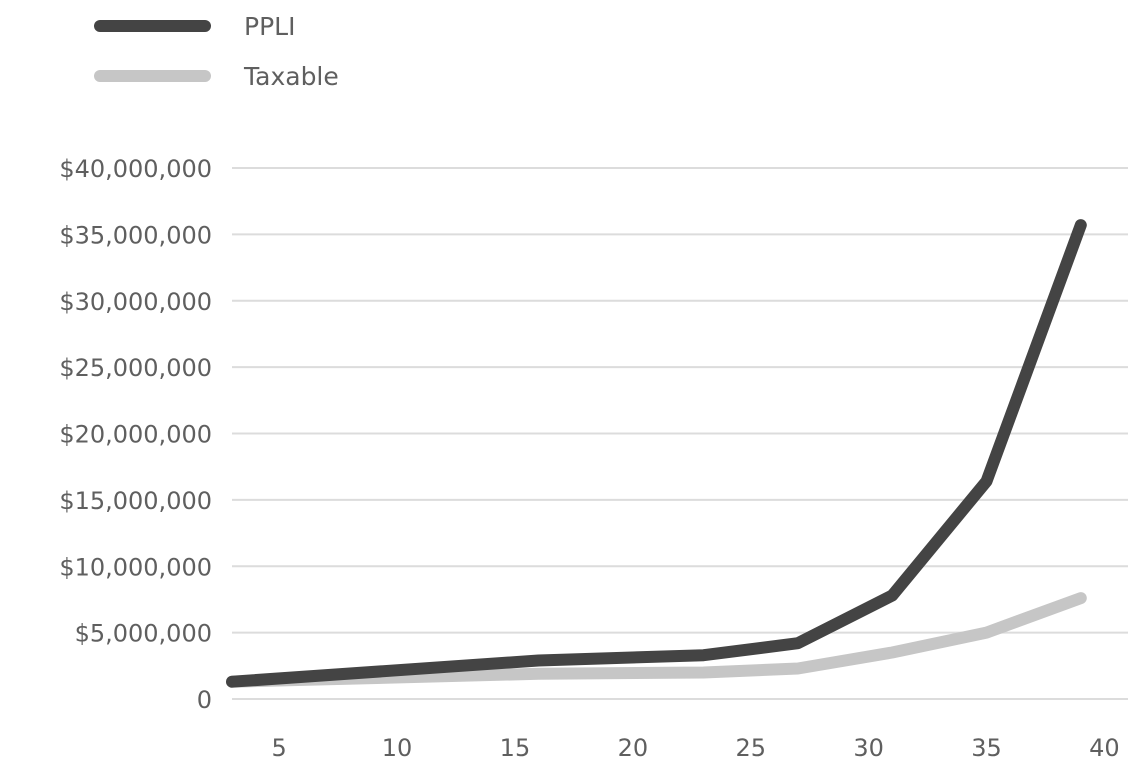 The width and height of the screenshot is (1130, 762). What do you see at coordinates (135, 567) in the screenshot?
I see `y-tick-label: $10,000,000` at bounding box center [135, 567].